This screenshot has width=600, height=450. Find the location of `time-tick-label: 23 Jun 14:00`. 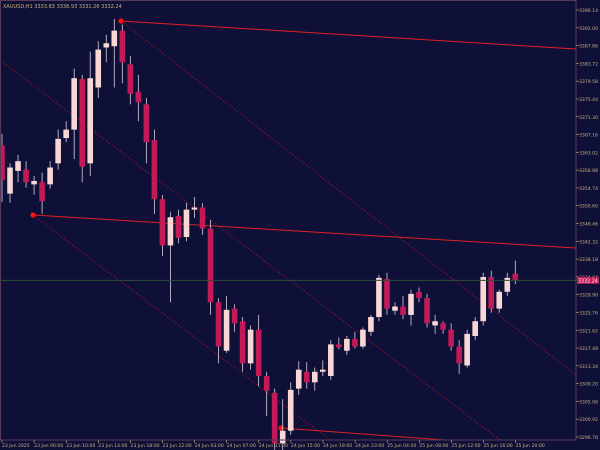

time-tick-label: 23 Jun 14:00 is located at coordinates (112, 446).